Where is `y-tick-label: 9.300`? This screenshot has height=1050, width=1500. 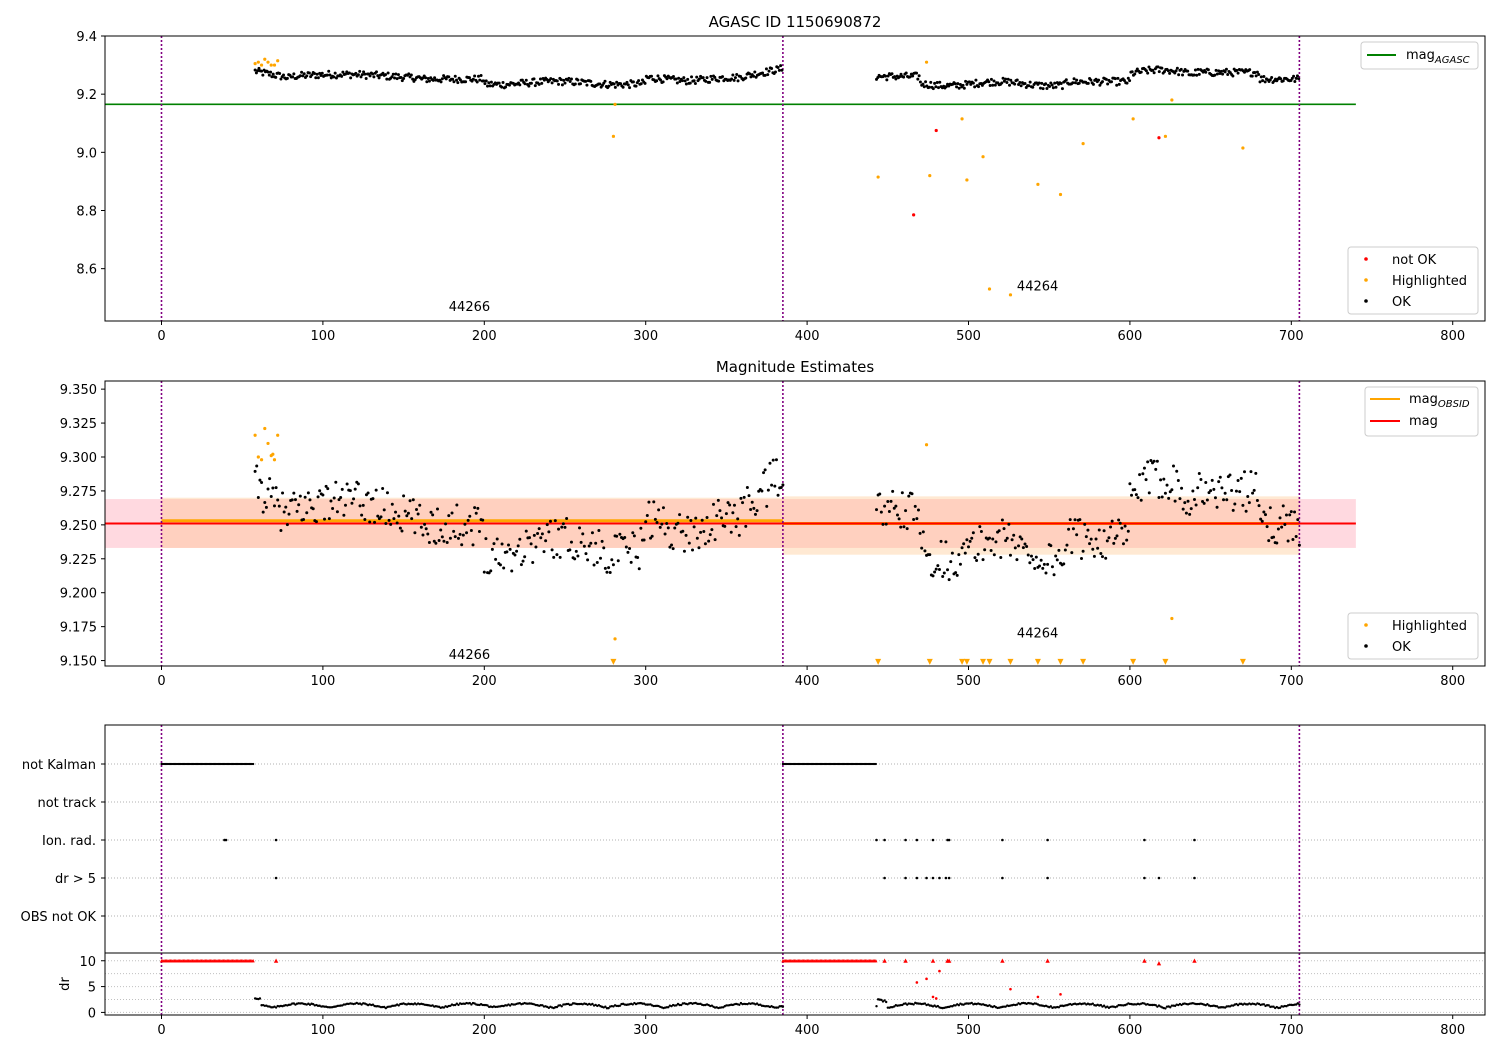 y-tick-label: 9.300 is located at coordinates (78, 458).